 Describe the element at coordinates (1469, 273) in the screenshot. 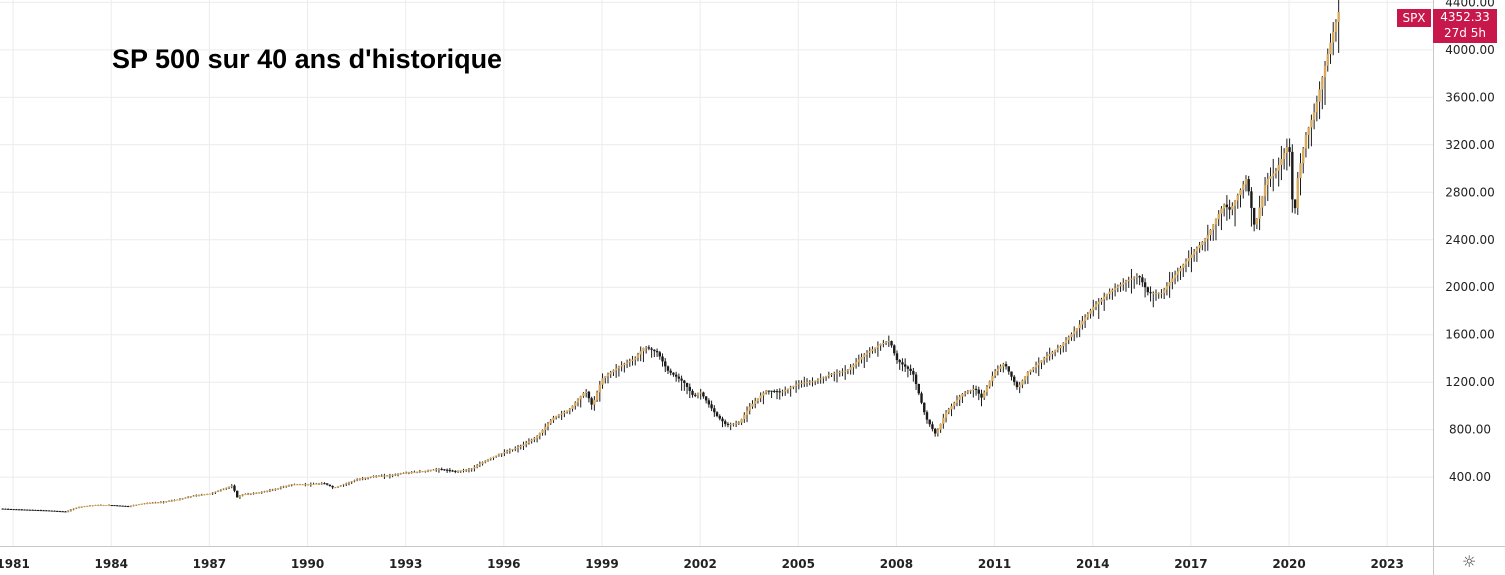

I see `price-axis` at that location.